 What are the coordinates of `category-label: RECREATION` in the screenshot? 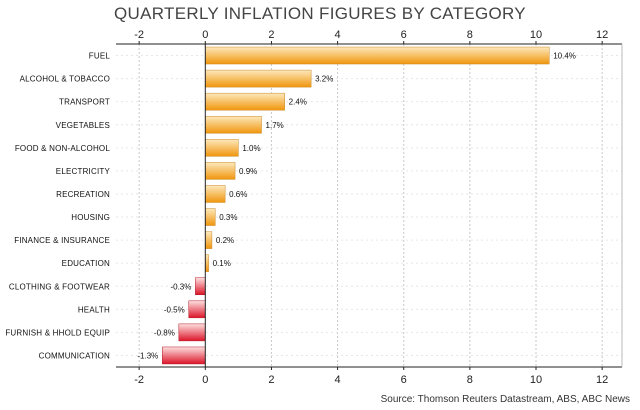 It's located at (83, 194).